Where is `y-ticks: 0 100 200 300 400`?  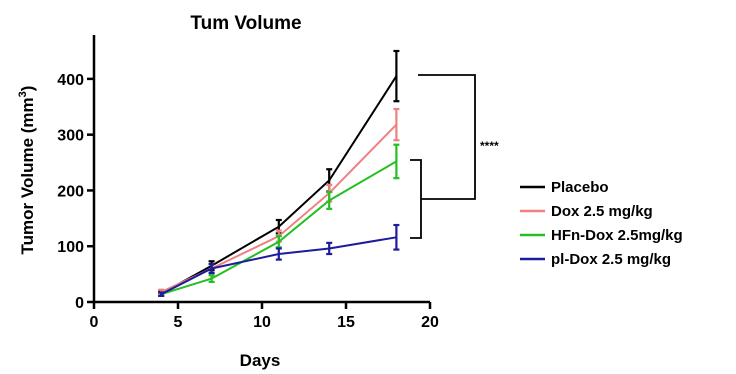
y-ticks: 0 100 200 300 400 is located at coordinates (75, 192).